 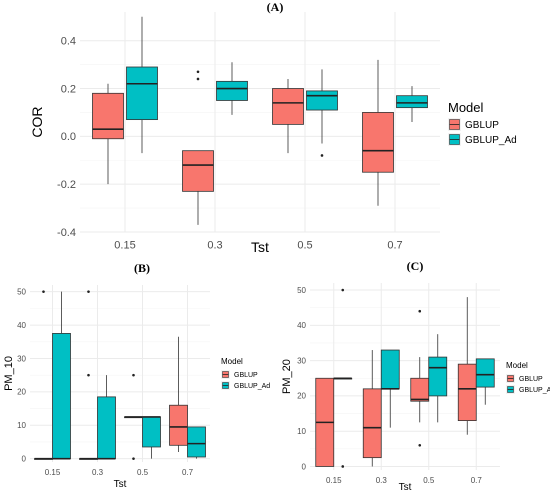 I want to click on panel-title: (B), so click(x=142, y=268).